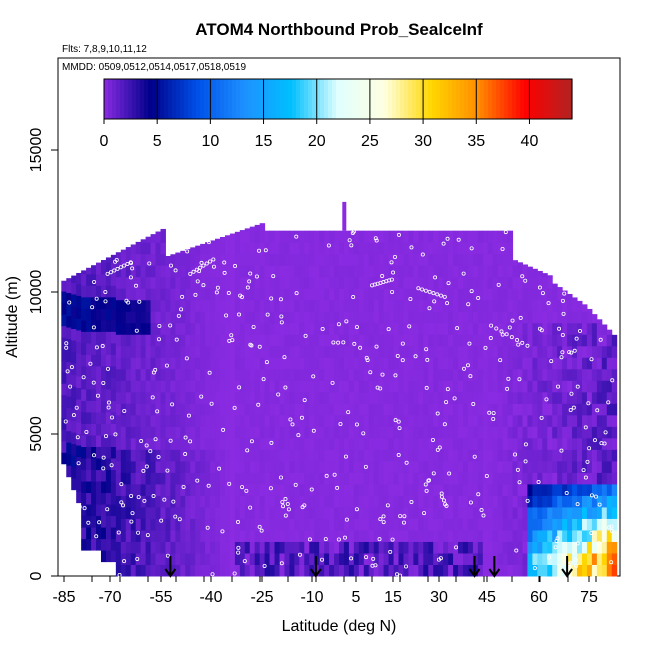 The image size is (650, 650). What do you see at coordinates (210, 597) in the screenshot?
I see `x-tick-label: -40` at bounding box center [210, 597].